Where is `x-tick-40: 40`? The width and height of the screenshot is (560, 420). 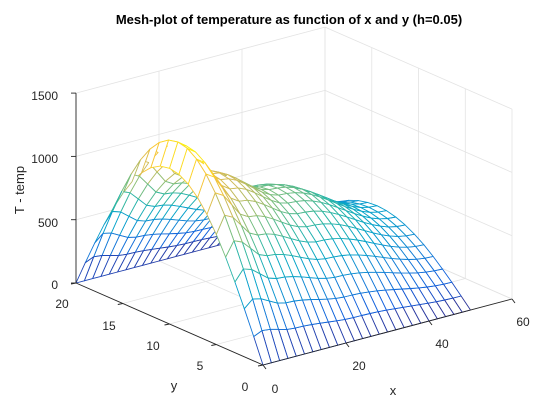 x-tick-40: 40 is located at coordinates (442, 344).